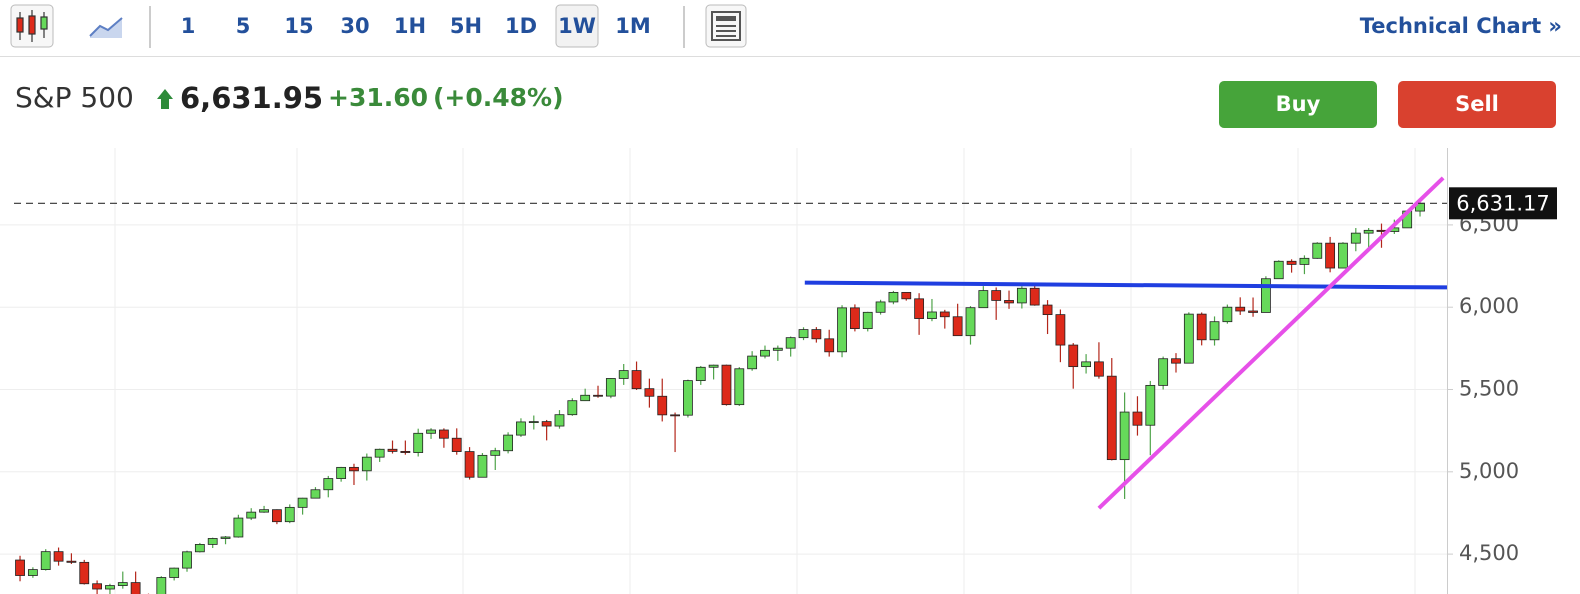 The width and height of the screenshot is (1580, 594). What do you see at coordinates (521, 26) in the screenshot?
I see `interval-button: 1D` at bounding box center [521, 26].